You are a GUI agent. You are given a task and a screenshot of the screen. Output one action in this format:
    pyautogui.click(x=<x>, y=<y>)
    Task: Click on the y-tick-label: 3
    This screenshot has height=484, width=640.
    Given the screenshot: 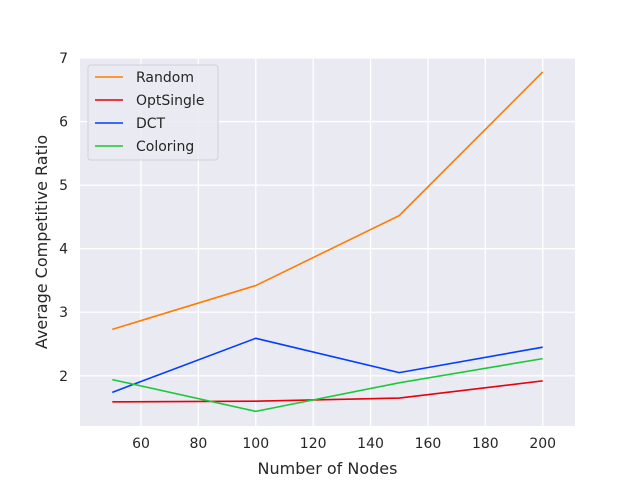 What is the action you would take?
    pyautogui.click(x=63, y=313)
    